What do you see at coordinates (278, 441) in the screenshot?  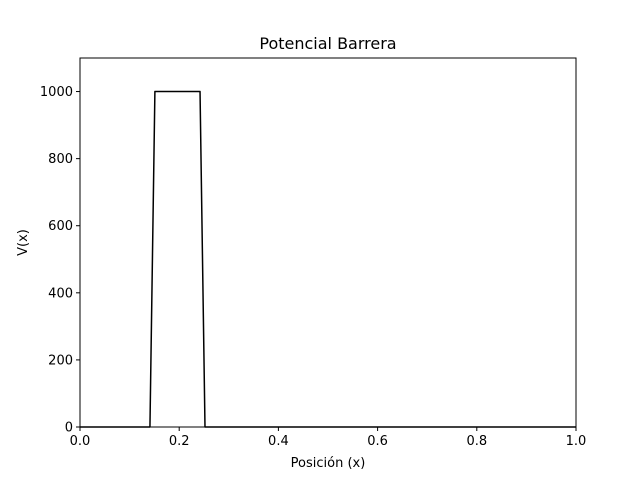 I see `x-tick-label: 0.4` at bounding box center [278, 441].